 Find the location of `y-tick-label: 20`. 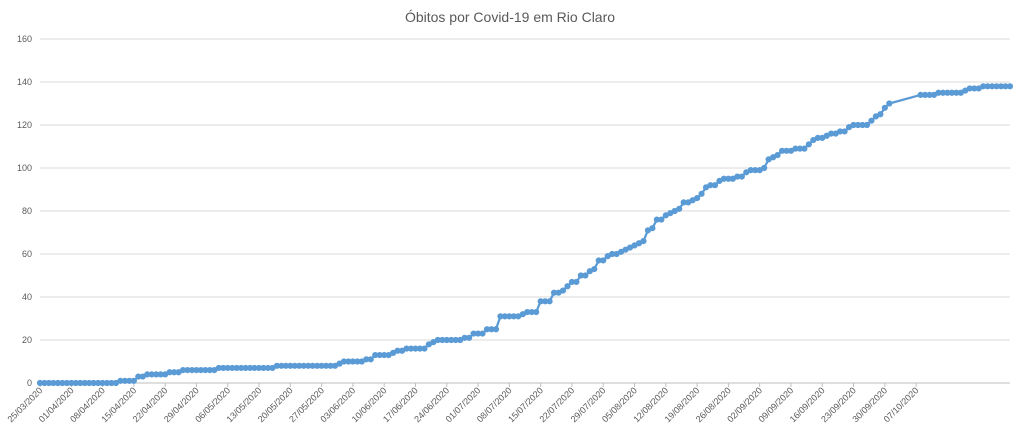

y-tick-label: 20 is located at coordinates (27, 340).